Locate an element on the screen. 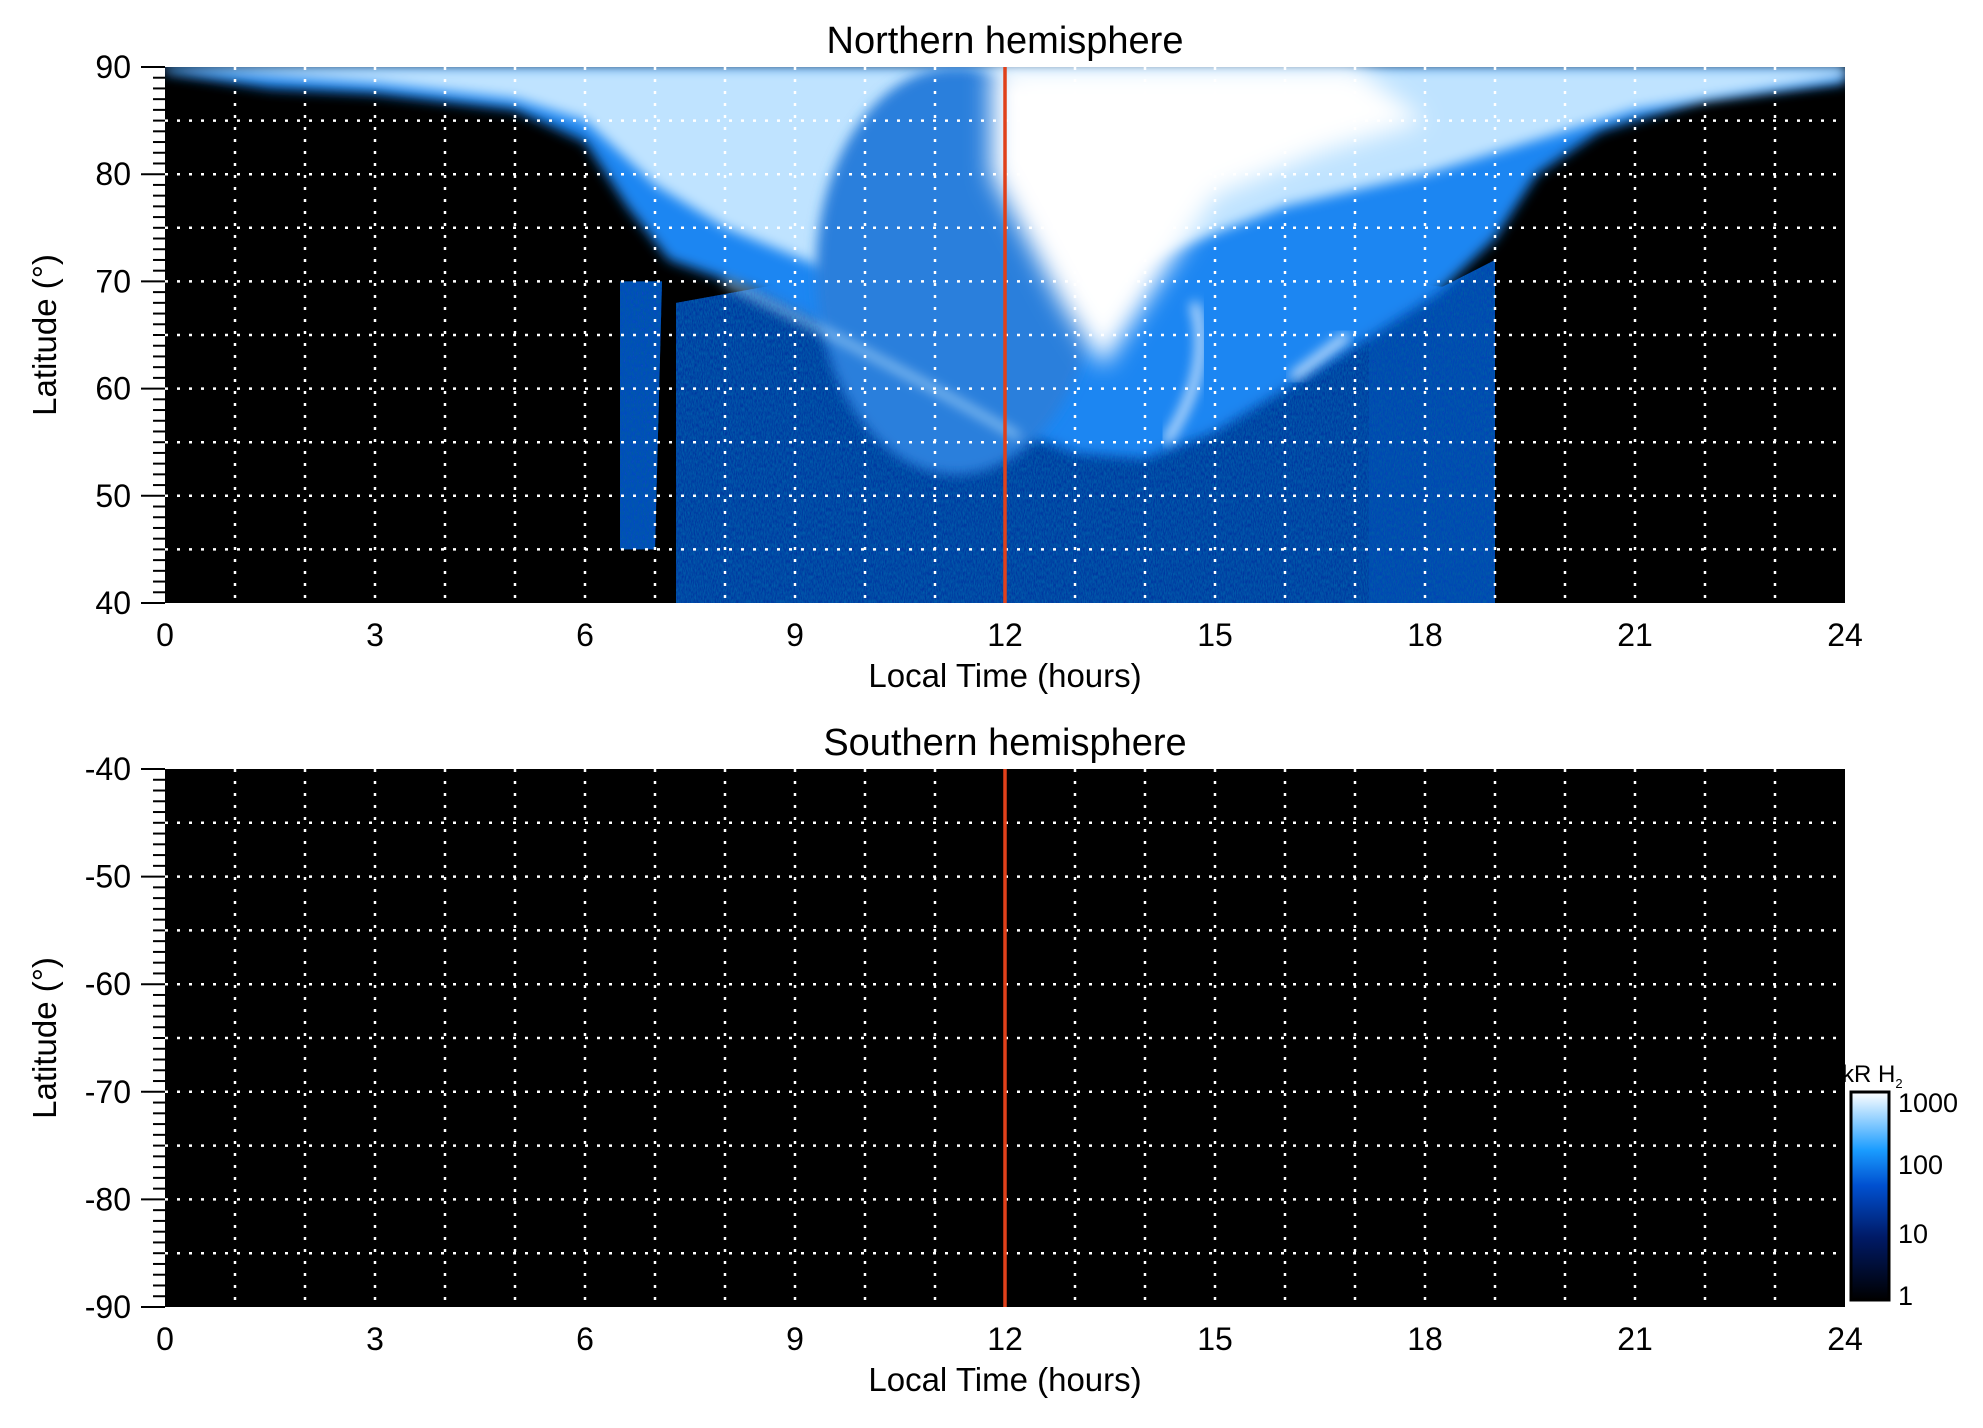 Image resolution: width=1983 pixels, height=1428 pixels. dawn-stripe is located at coordinates (641, 415).